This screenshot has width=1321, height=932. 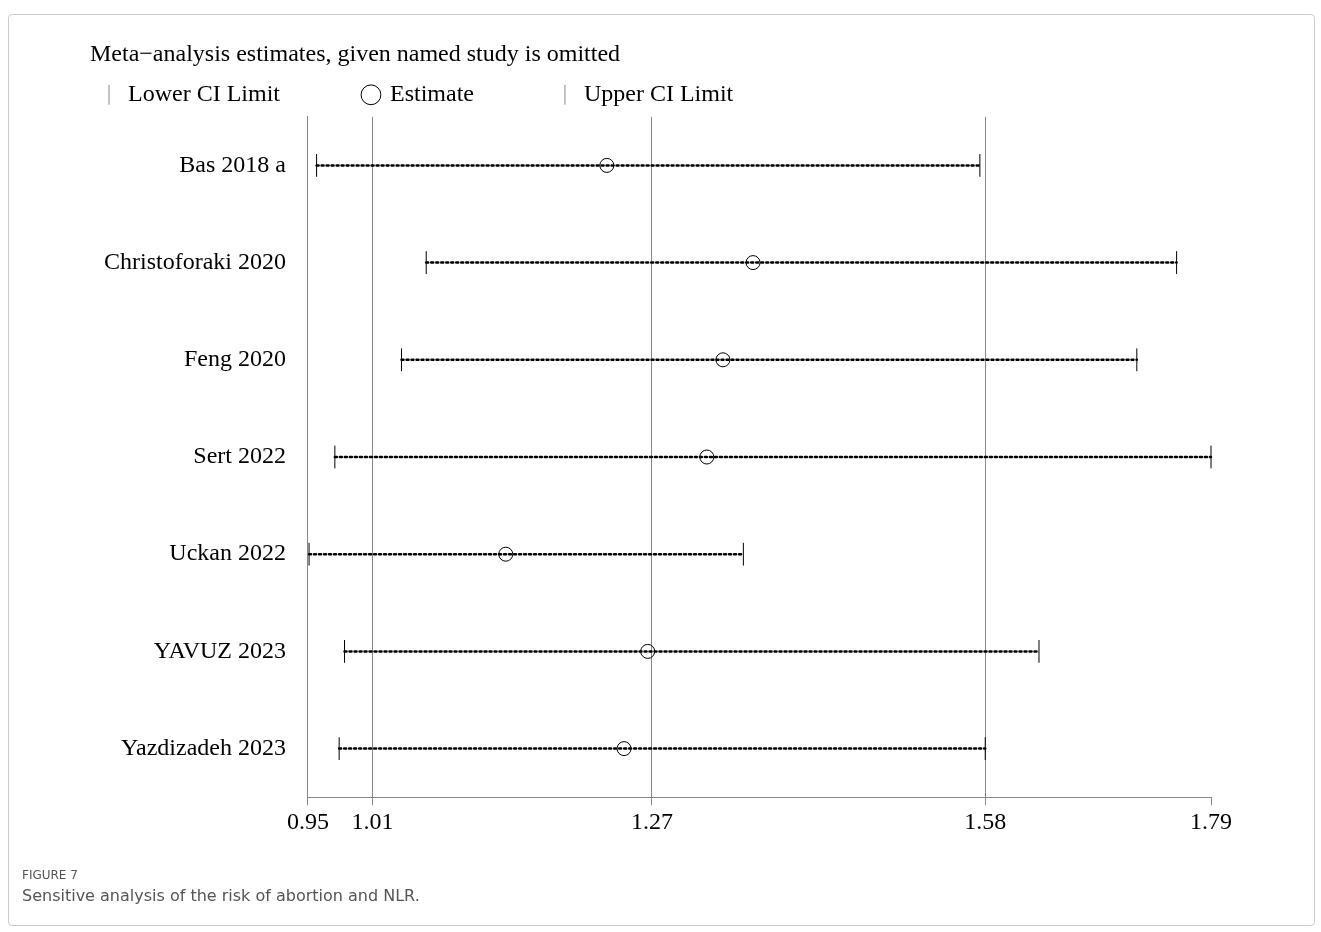 What do you see at coordinates (234, 358) in the screenshot?
I see `y-tick-label: Feng 2020` at bounding box center [234, 358].